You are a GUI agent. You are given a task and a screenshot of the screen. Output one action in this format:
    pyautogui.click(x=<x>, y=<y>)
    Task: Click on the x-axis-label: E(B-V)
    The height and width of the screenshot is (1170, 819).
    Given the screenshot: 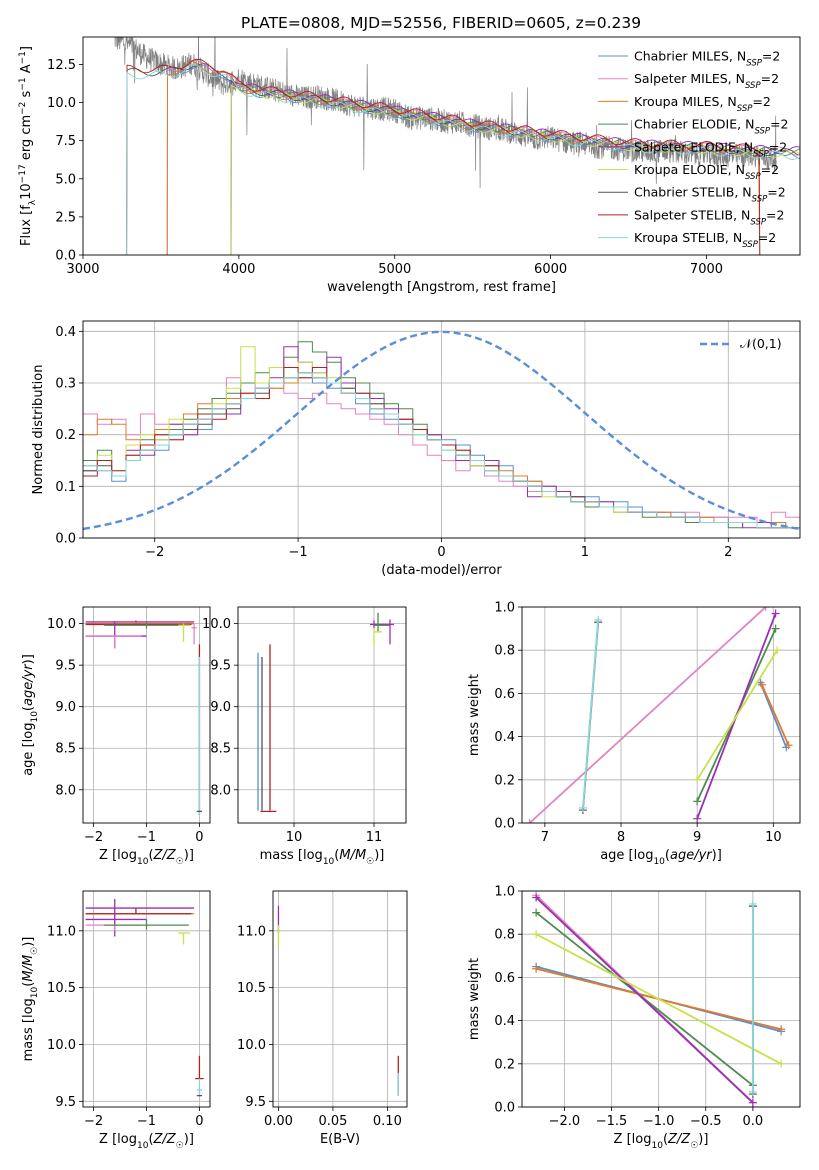 What is the action you would take?
    pyautogui.click(x=340, y=1139)
    